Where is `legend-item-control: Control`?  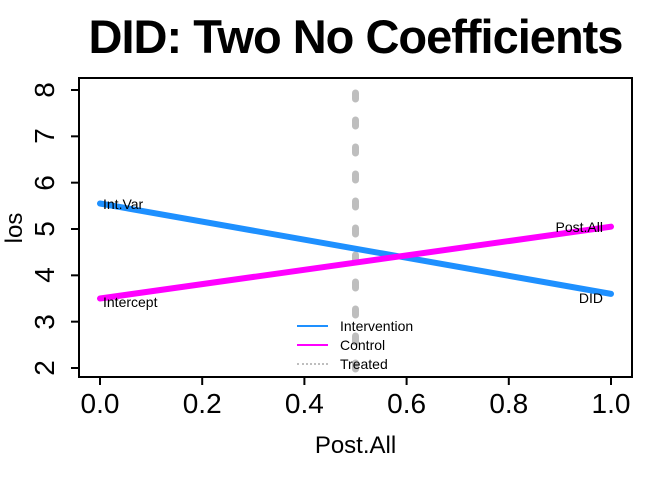 legend-item-control: Control is located at coordinates (355, 344).